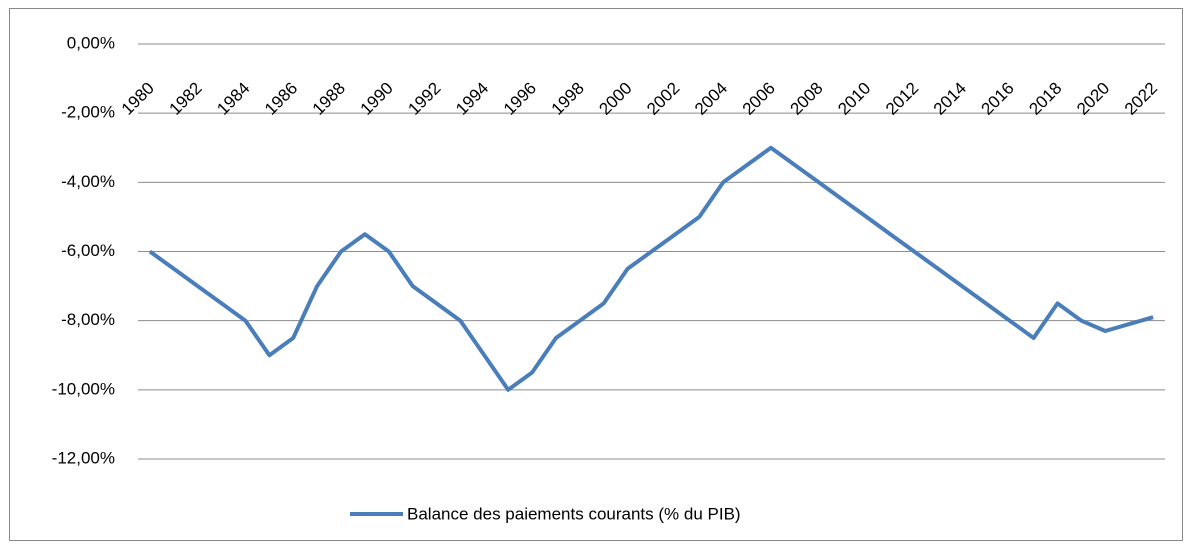 This screenshot has height=544, width=1192. I want to click on y-tick-label: -10,00%, so click(83, 388).